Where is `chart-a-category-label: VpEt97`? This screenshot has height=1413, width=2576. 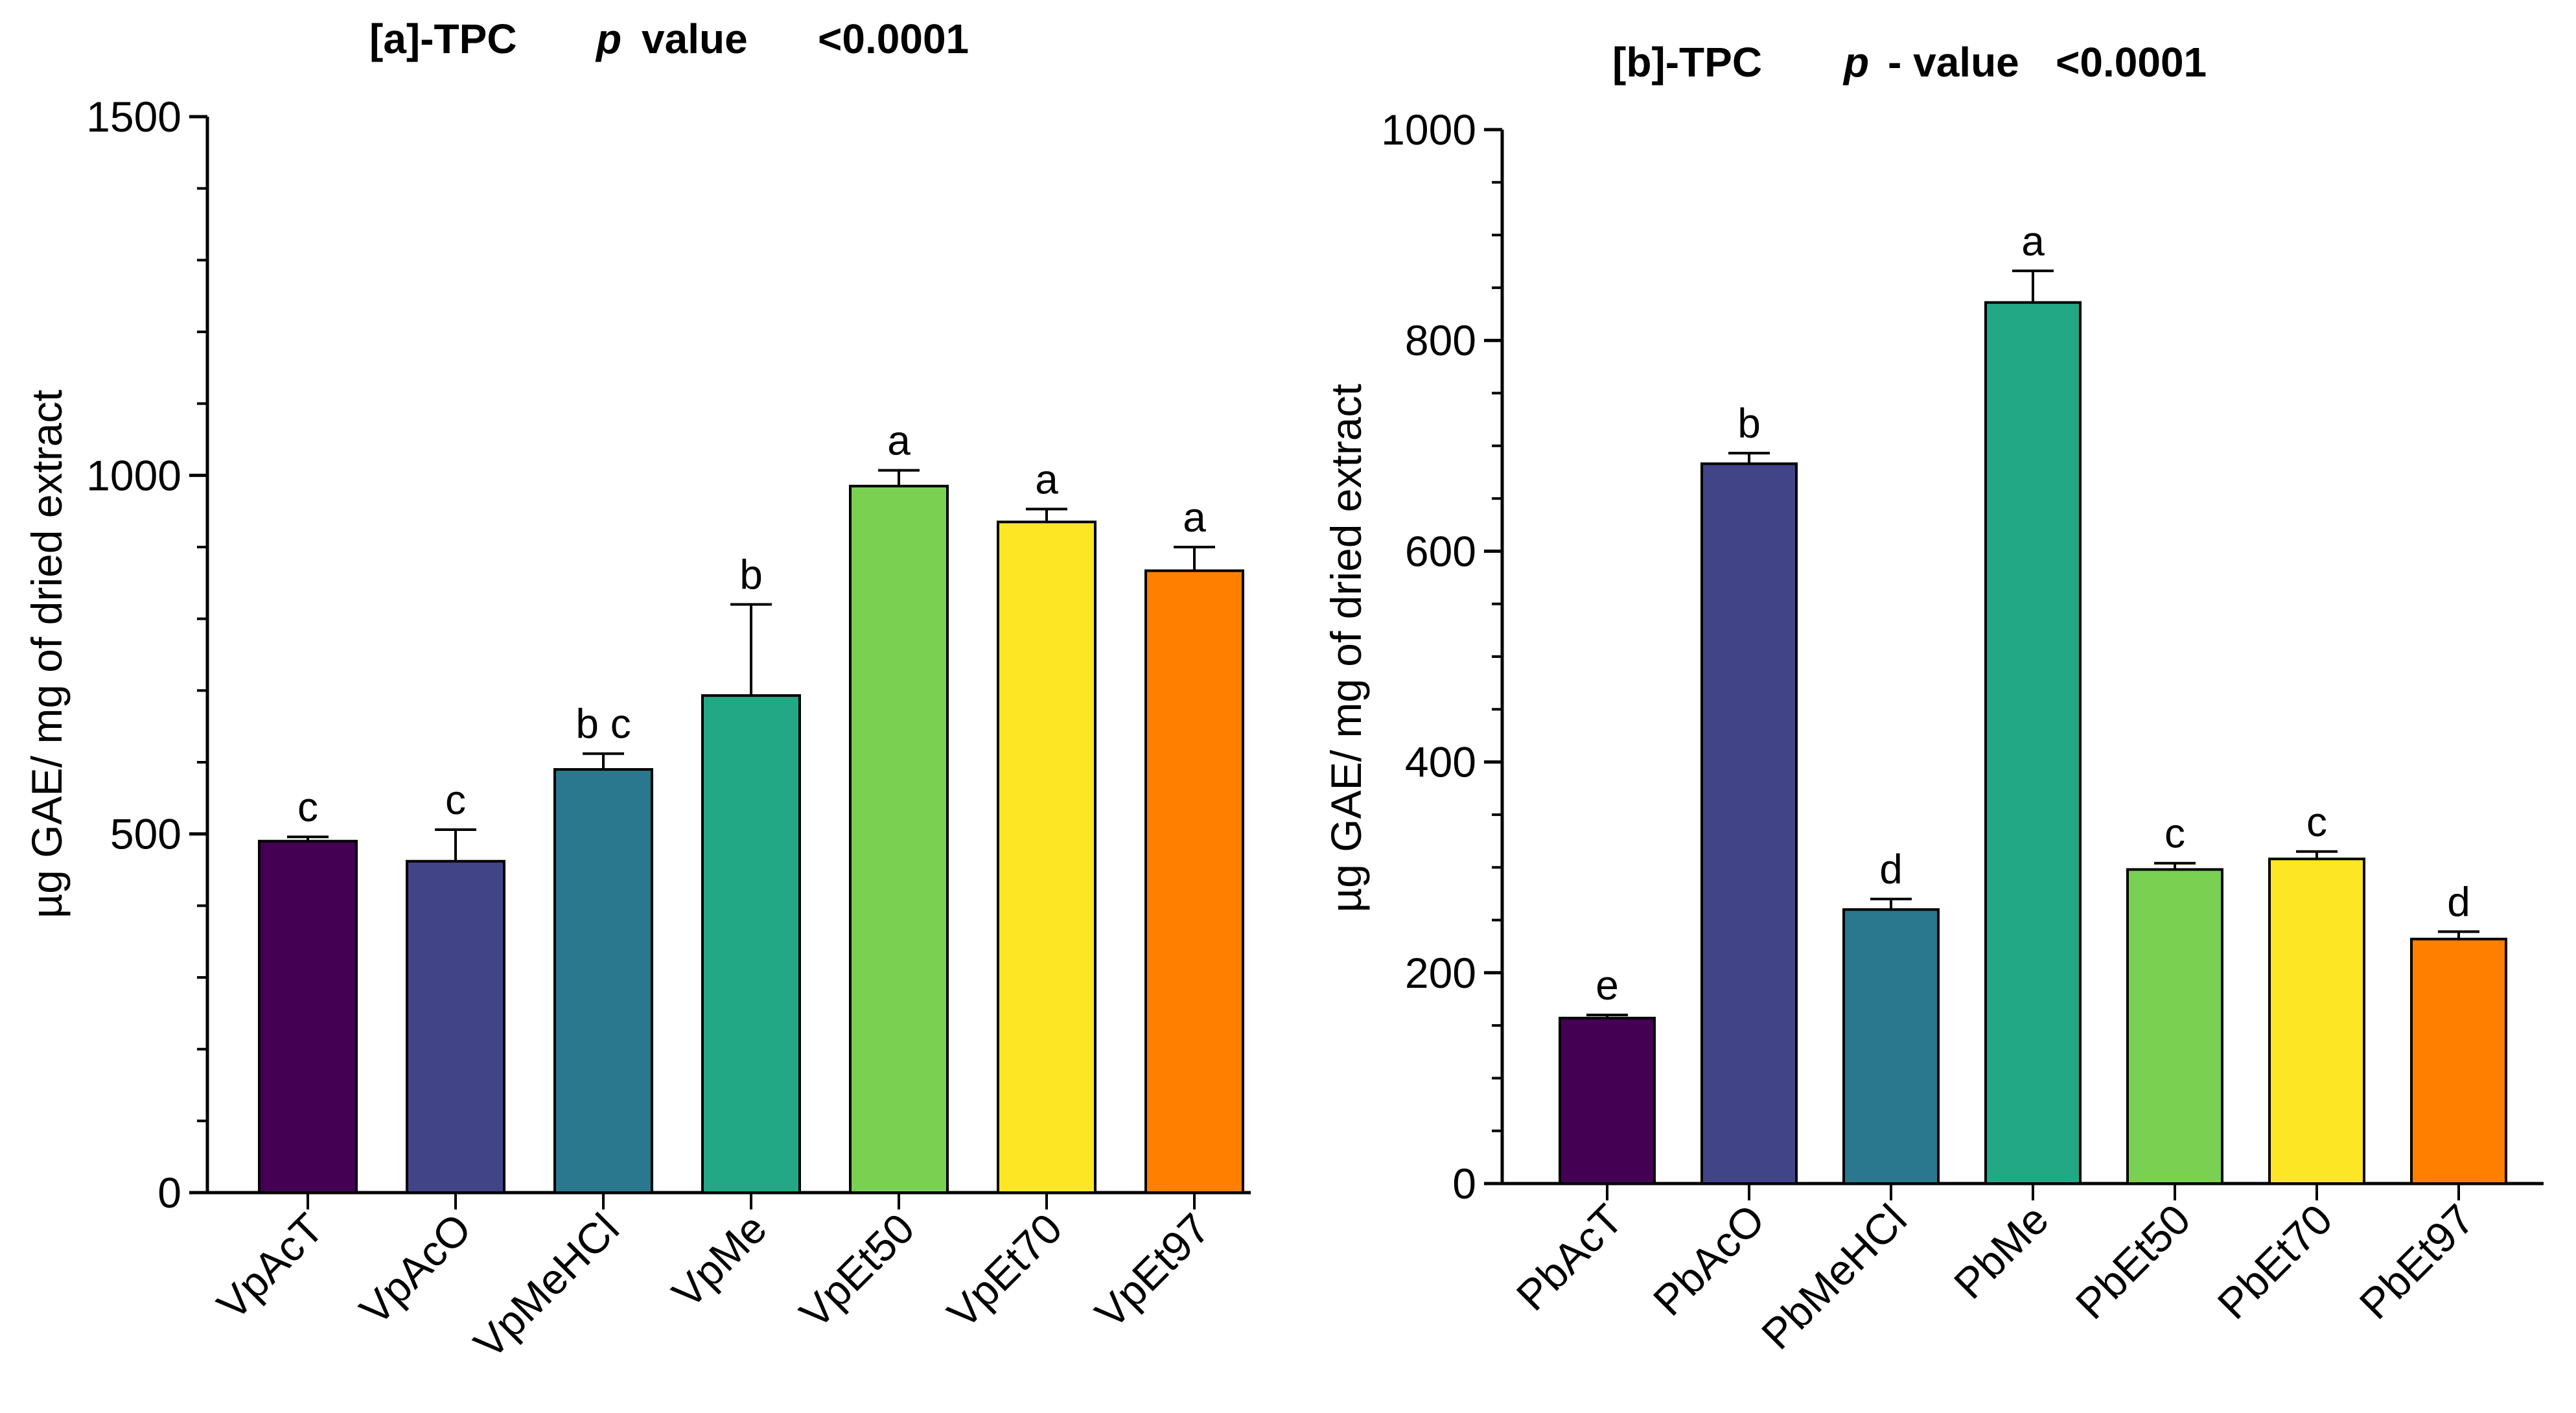 chart-a-category-label: VpEt97 is located at coordinates (1152, 1270).